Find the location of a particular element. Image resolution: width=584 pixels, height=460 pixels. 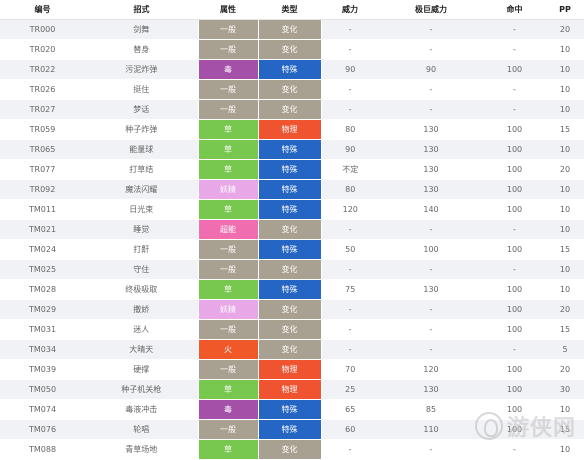

cell-id: TM011 is located at coordinates (42, 209).